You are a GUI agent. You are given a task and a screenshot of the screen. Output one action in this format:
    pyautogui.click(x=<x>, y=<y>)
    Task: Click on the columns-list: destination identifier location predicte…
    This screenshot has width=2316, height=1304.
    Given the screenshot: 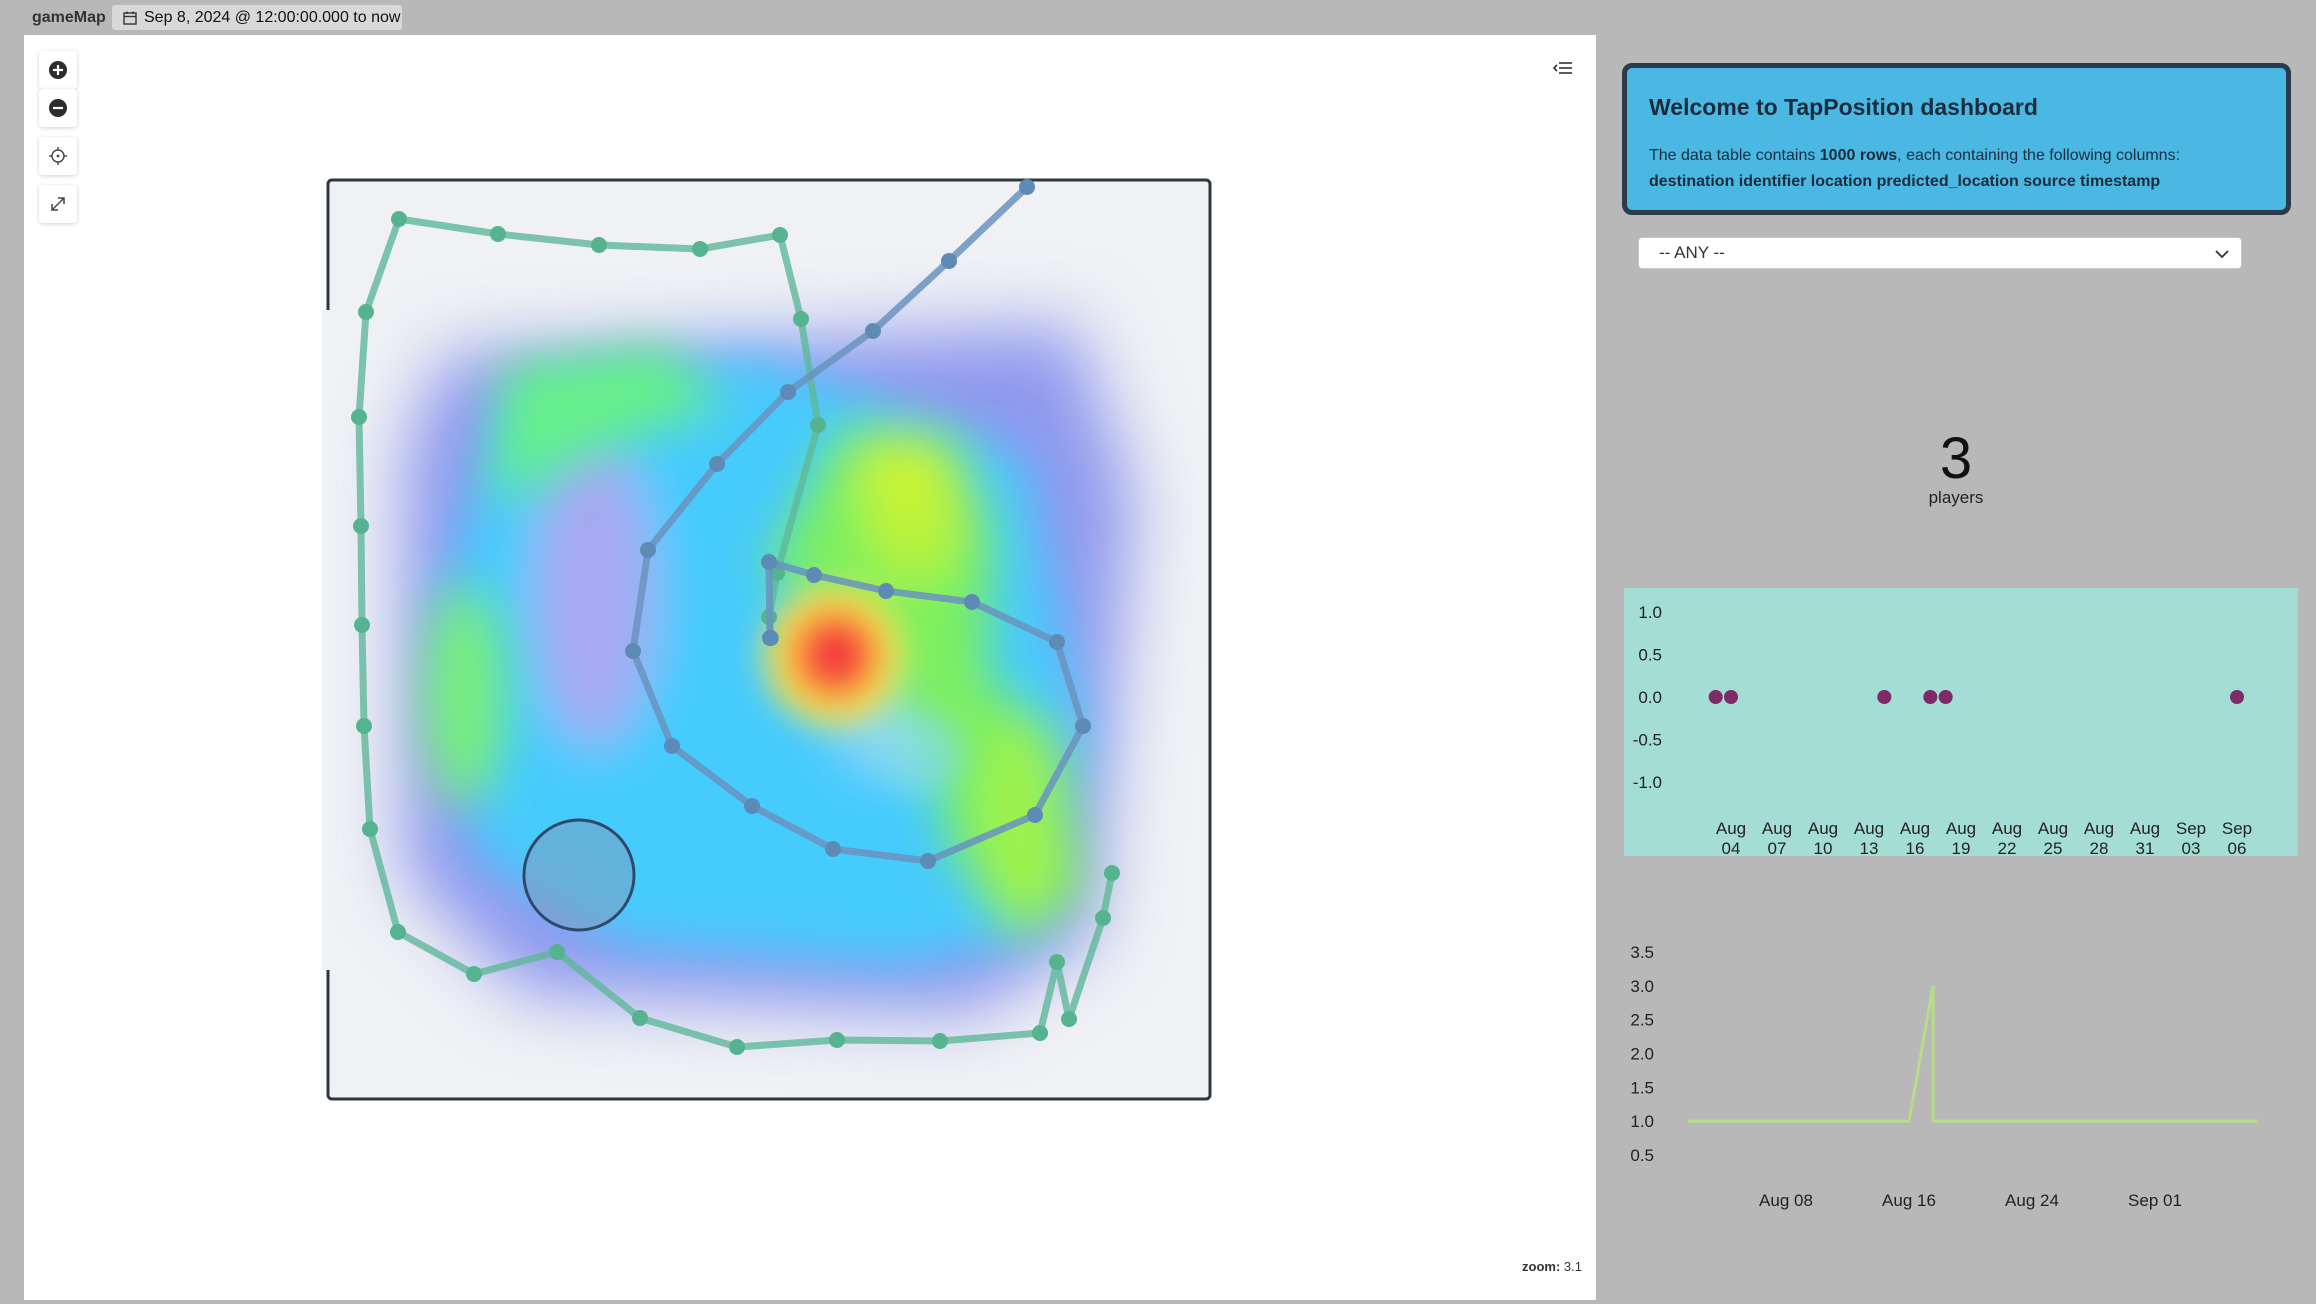 What is the action you would take?
    pyautogui.click(x=1905, y=181)
    